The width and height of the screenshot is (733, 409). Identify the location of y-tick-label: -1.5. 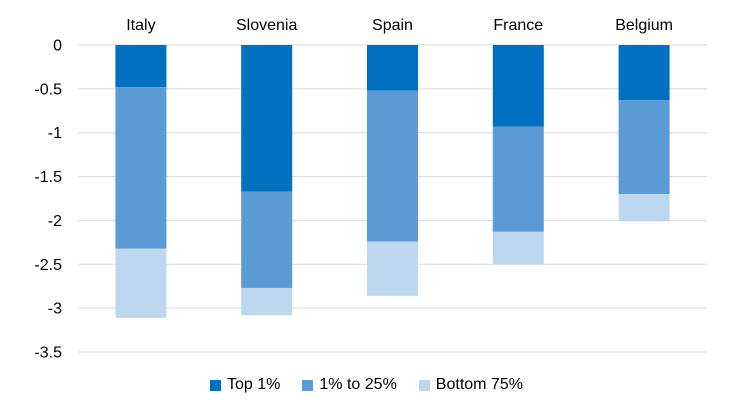
(48, 177).